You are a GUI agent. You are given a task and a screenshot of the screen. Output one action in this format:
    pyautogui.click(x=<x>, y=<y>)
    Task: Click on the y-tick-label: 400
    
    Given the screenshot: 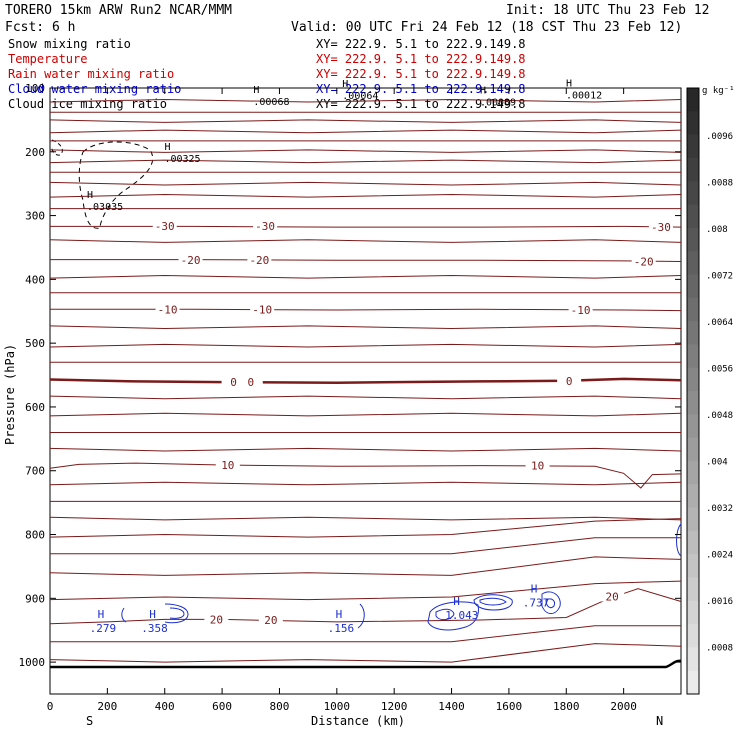 What is the action you would take?
    pyautogui.click(x=35, y=279)
    